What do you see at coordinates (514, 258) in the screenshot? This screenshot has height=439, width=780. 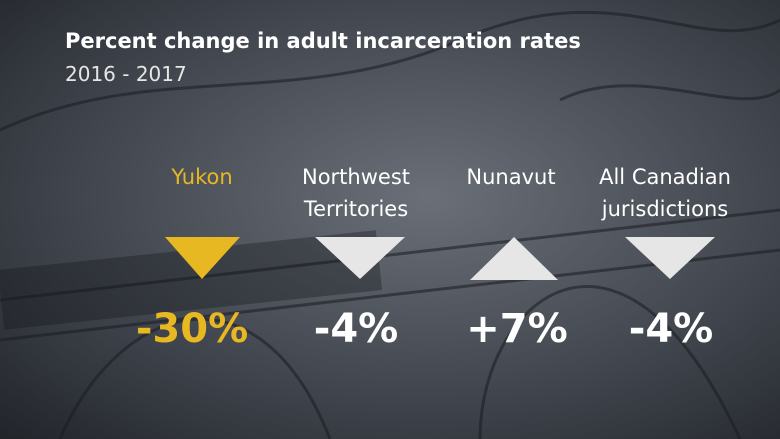 I see `up-arrow` at bounding box center [514, 258].